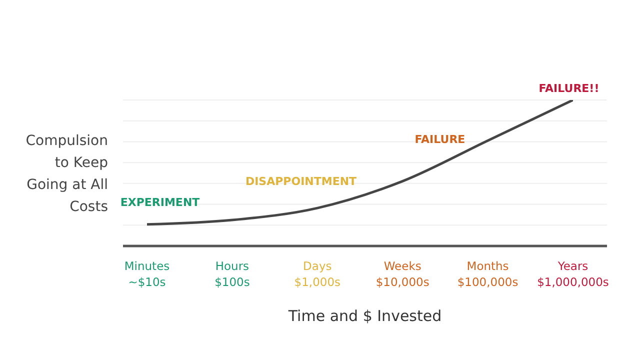 This screenshot has width=633, height=361. What do you see at coordinates (440, 139) in the screenshot?
I see `annotation: FAILURE` at bounding box center [440, 139].